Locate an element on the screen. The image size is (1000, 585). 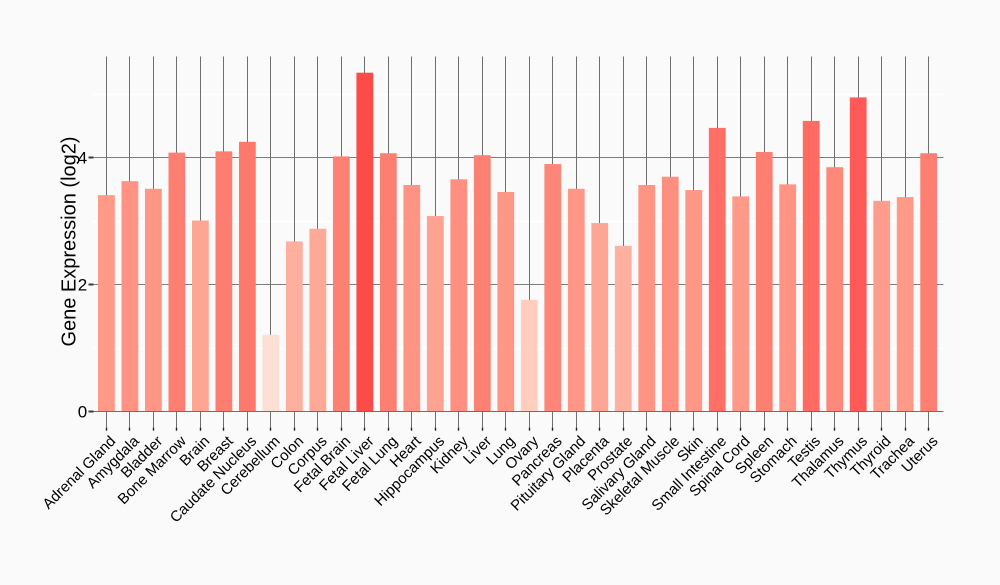
svg-text: 2 is located at coordinates (82, 285).